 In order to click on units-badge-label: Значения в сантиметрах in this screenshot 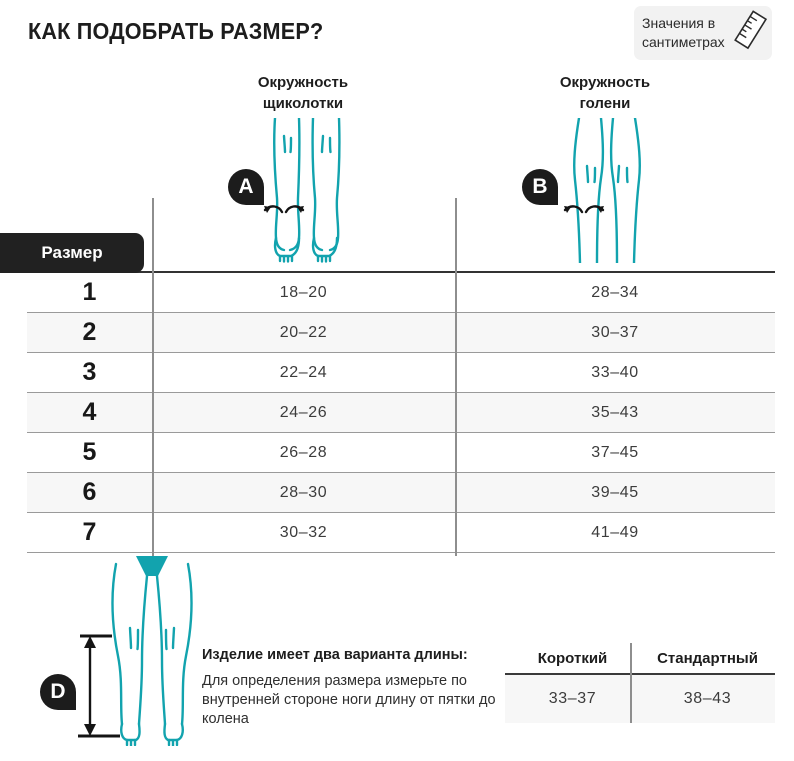, I will do `click(683, 32)`.